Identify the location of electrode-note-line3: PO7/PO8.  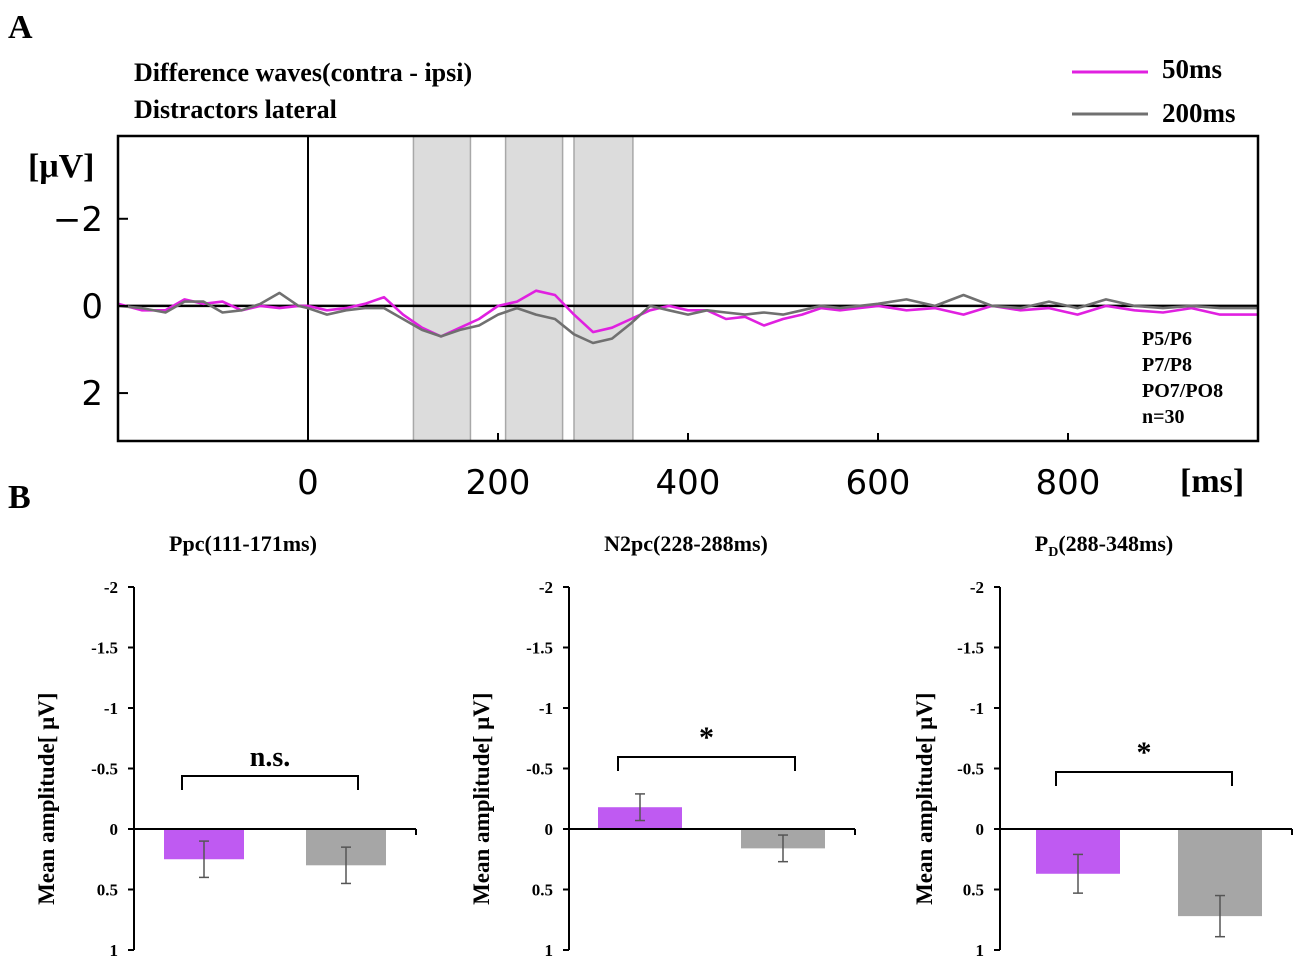
(1182, 391).